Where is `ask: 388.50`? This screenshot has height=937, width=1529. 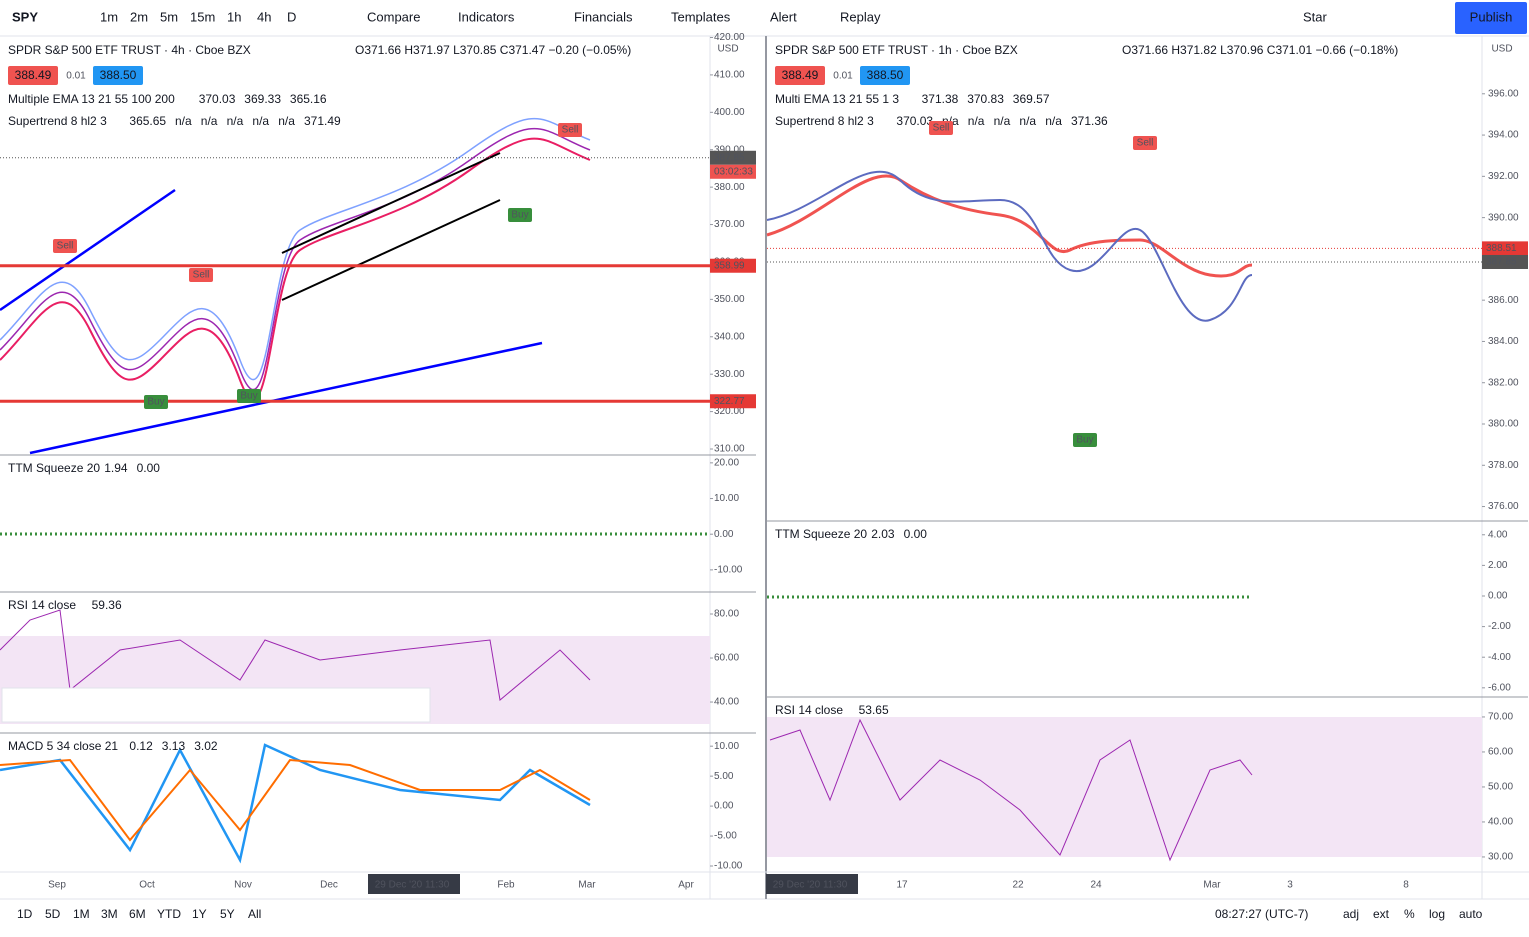 ask: 388.50 is located at coordinates (118, 75).